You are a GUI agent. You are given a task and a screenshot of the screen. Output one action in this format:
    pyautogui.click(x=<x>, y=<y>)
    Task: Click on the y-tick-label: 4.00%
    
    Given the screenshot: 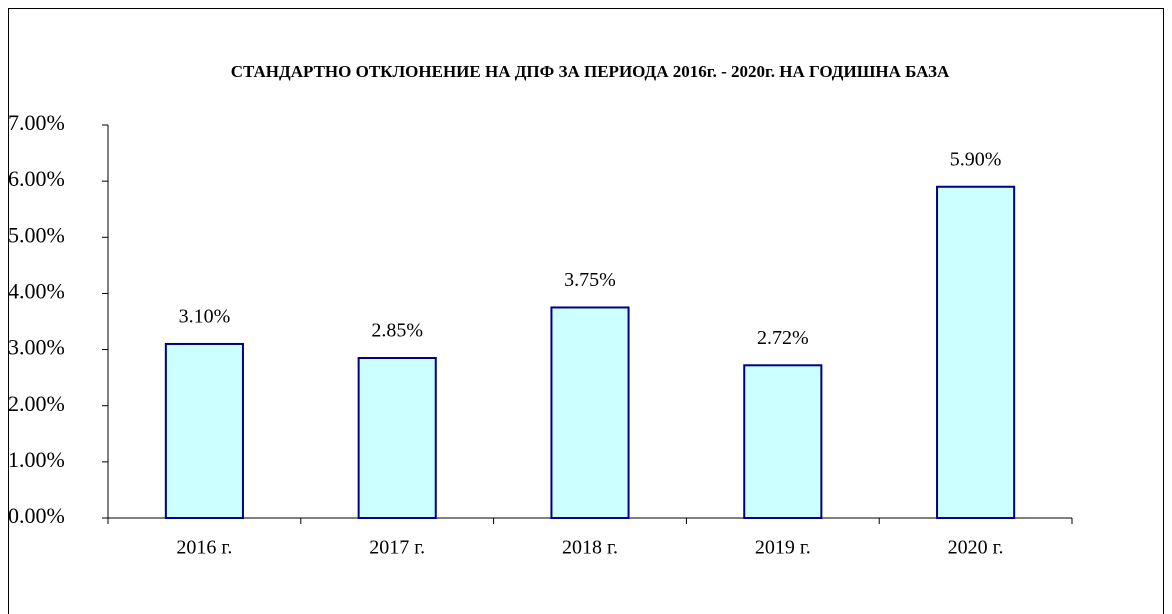 What is the action you would take?
    pyautogui.click(x=36, y=290)
    